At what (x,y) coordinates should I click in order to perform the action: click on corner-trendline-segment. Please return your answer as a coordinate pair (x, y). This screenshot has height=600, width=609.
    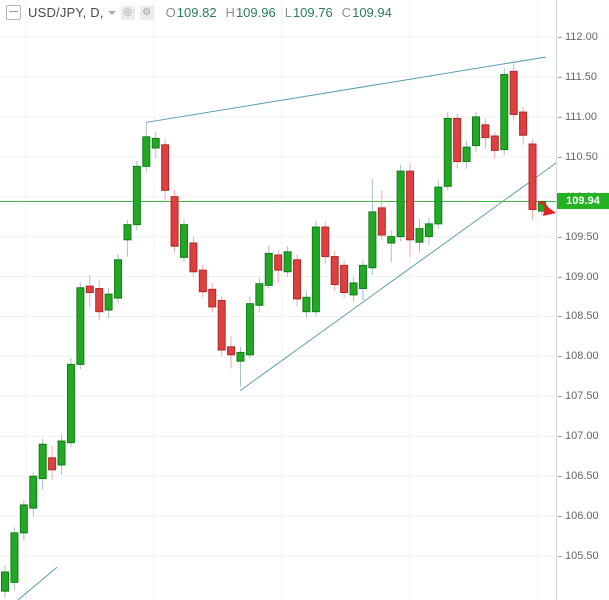
    Looking at the image, I should click on (37, 583).